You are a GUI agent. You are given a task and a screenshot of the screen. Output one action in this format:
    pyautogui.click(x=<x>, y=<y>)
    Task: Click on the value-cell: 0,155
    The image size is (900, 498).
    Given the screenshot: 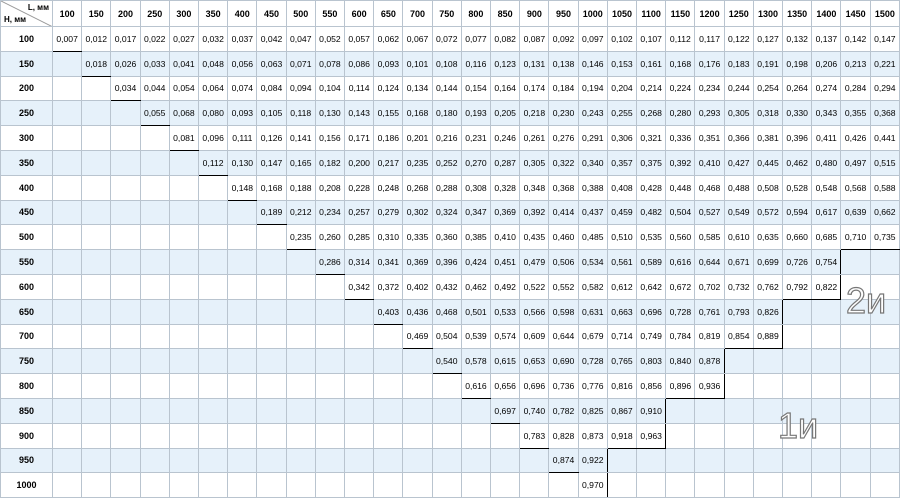 What is the action you would take?
    pyautogui.click(x=388, y=113)
    